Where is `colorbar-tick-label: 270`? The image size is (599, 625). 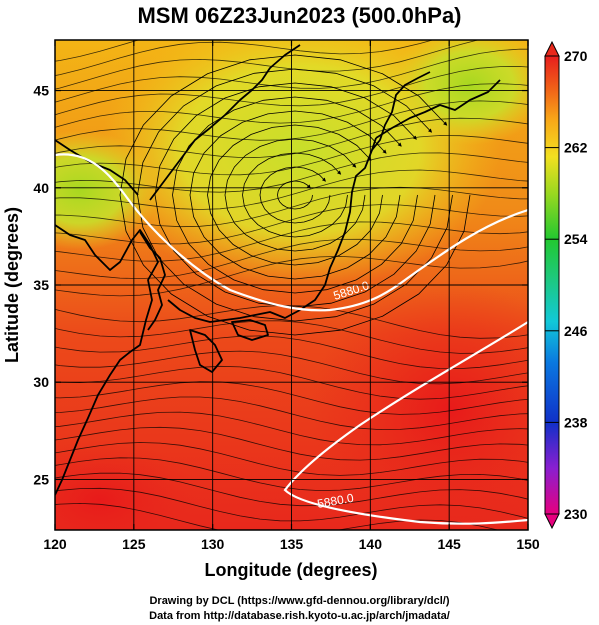
colorbar-tick-label: 270 is located at coordinates (576, 56).